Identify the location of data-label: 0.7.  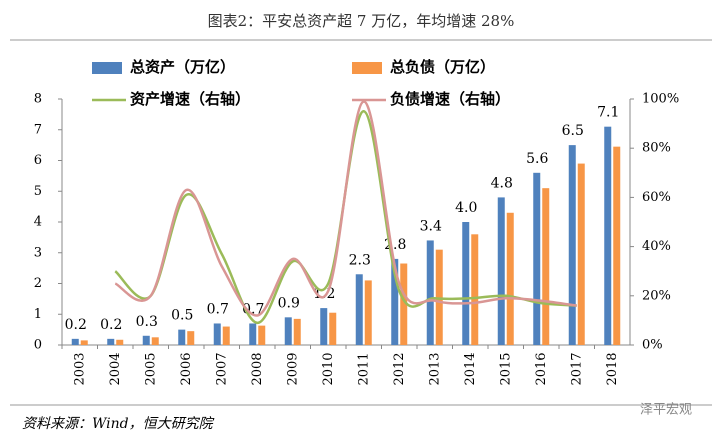
(218, 309).